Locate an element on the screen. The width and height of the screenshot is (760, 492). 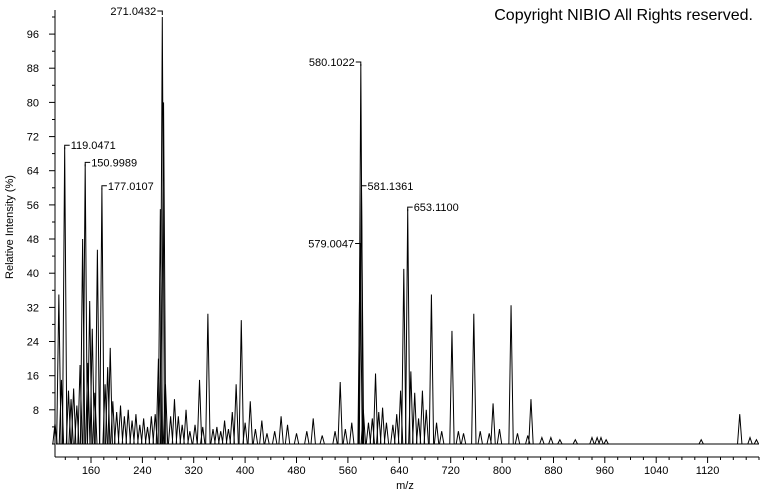
peak-label-text-0: 119.0471 is located at coordinates (93, 146).